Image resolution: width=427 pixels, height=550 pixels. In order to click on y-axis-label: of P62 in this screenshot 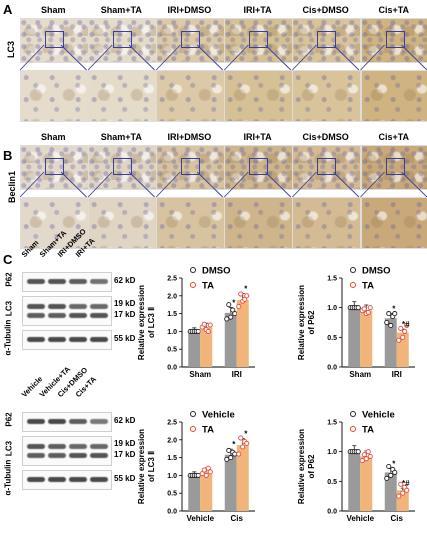, I will do `click(311, 322)`.